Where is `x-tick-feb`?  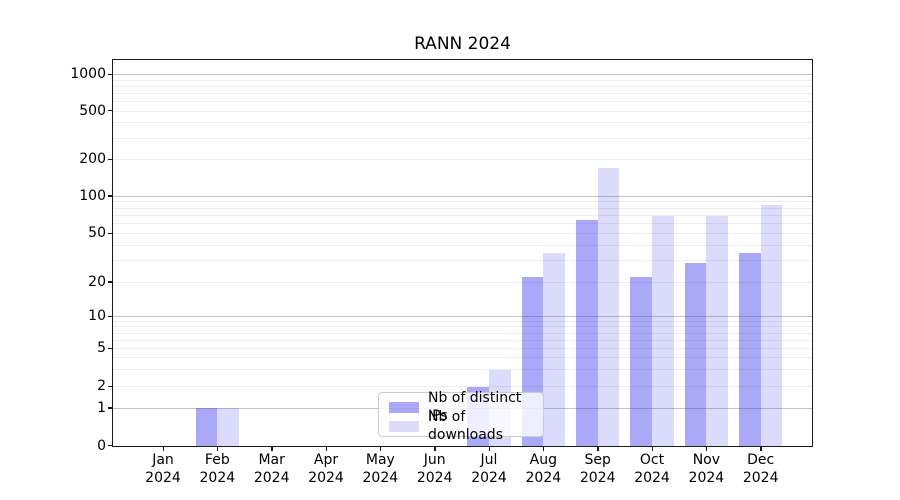
x-tick-feb is located at coordinates (217, 448).